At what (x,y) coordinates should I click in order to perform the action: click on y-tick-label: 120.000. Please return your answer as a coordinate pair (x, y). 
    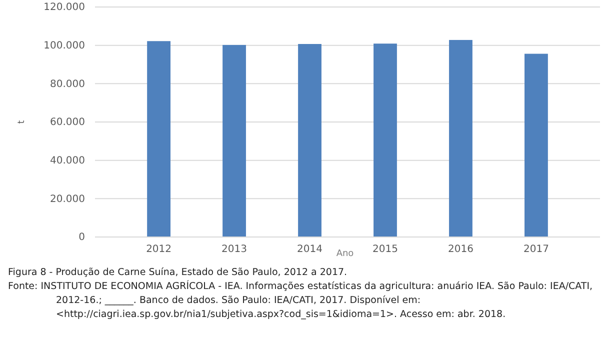
    Looking at the image, I should click on (64, 8).